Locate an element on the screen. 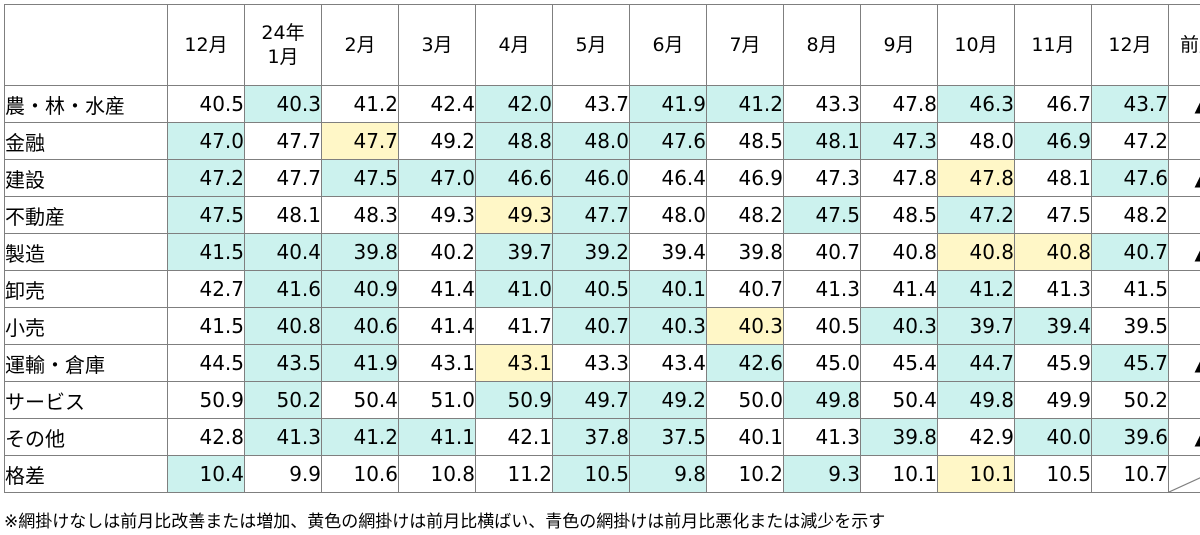 The height and width of the screenshot is (535, 1200). value-cell: 40.9 is located at coordinates (360, 289).